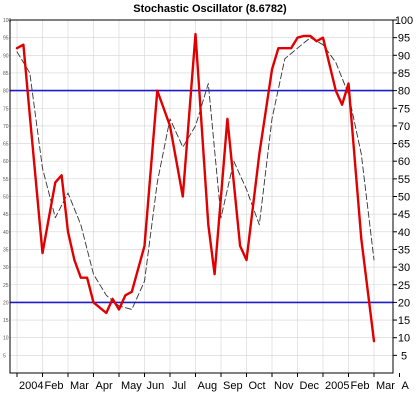 This screenshot has height=405, width=420. Describe the element at coordinates (404, 215) in the screenshot. I see `y-tick-label: 45` at that location.